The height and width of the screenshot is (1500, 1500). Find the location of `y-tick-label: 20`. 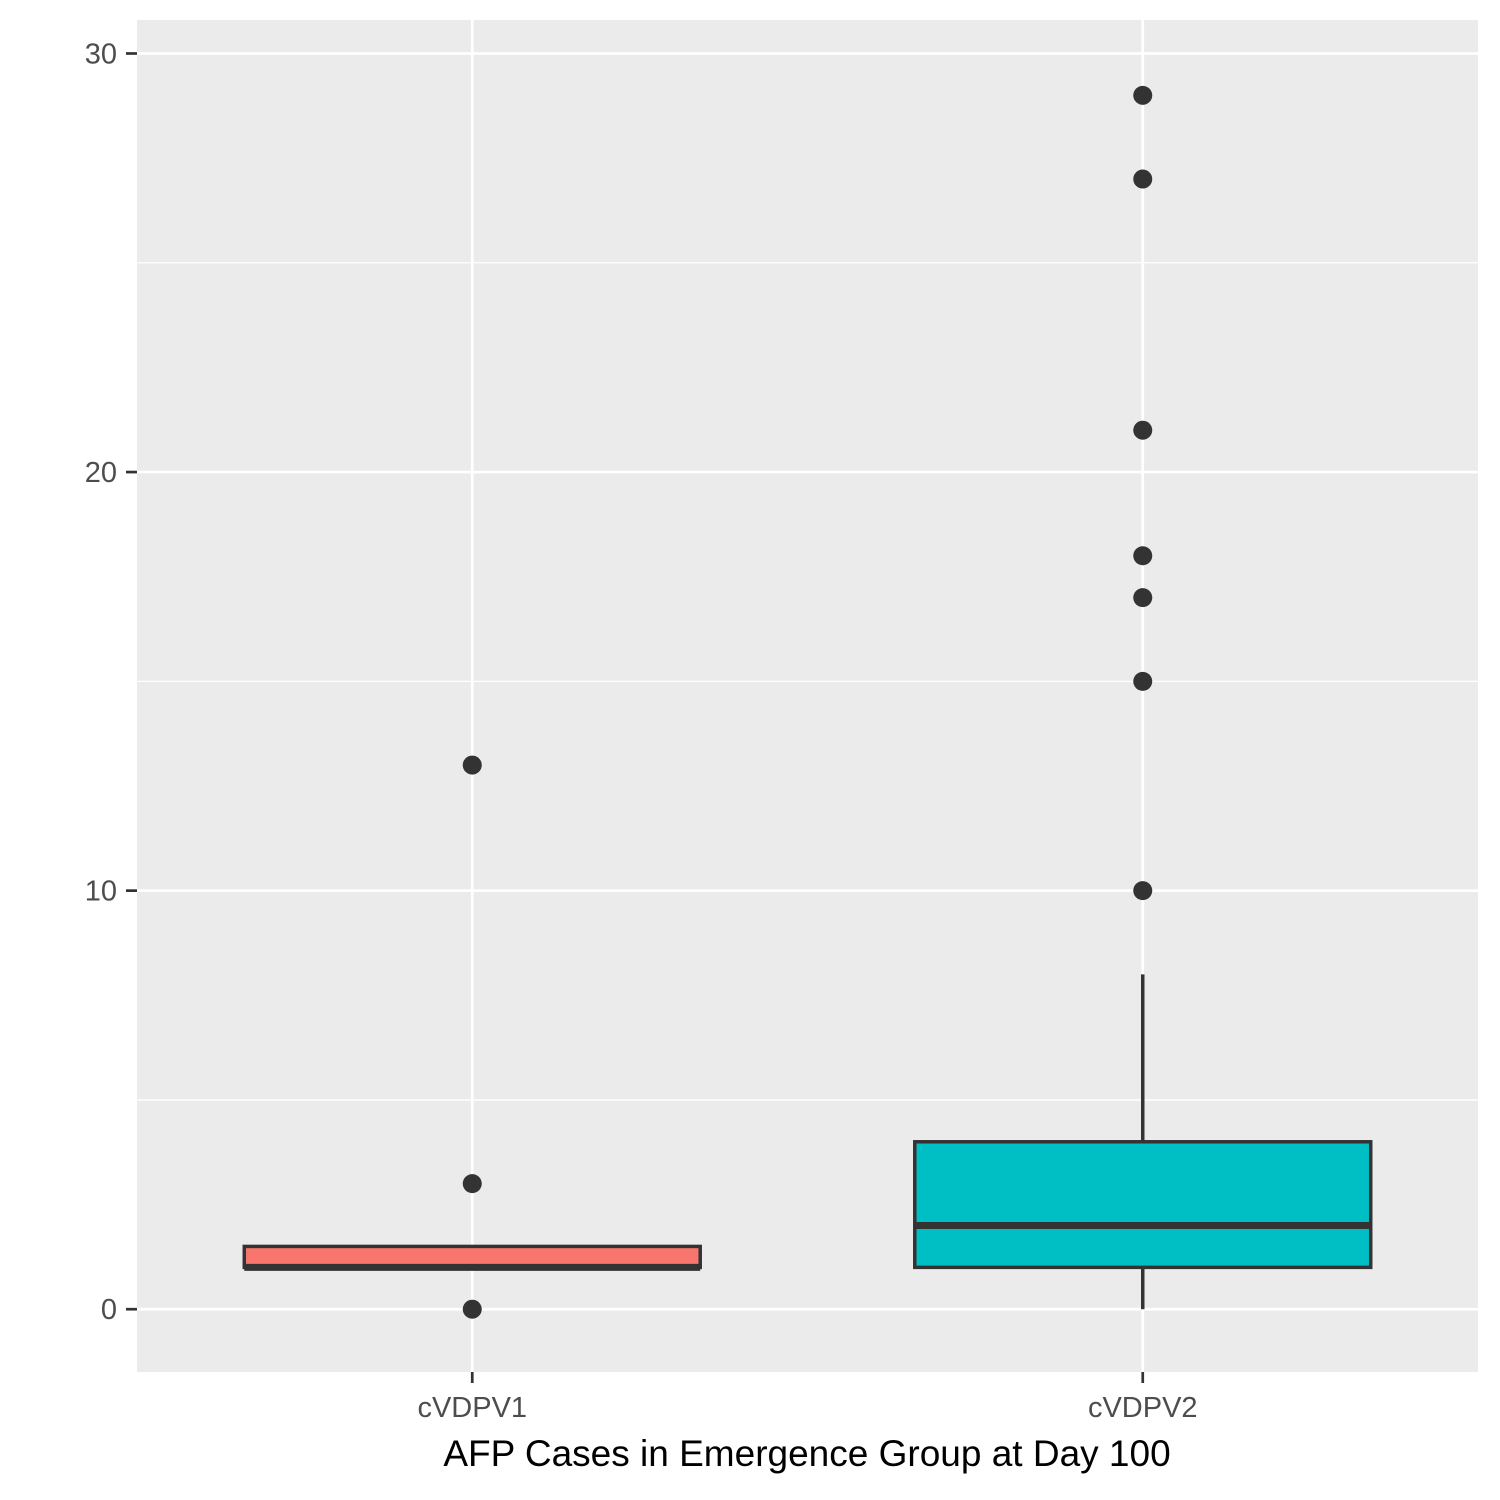

y-tick-label: 20 is located at coordinates (101, 473).